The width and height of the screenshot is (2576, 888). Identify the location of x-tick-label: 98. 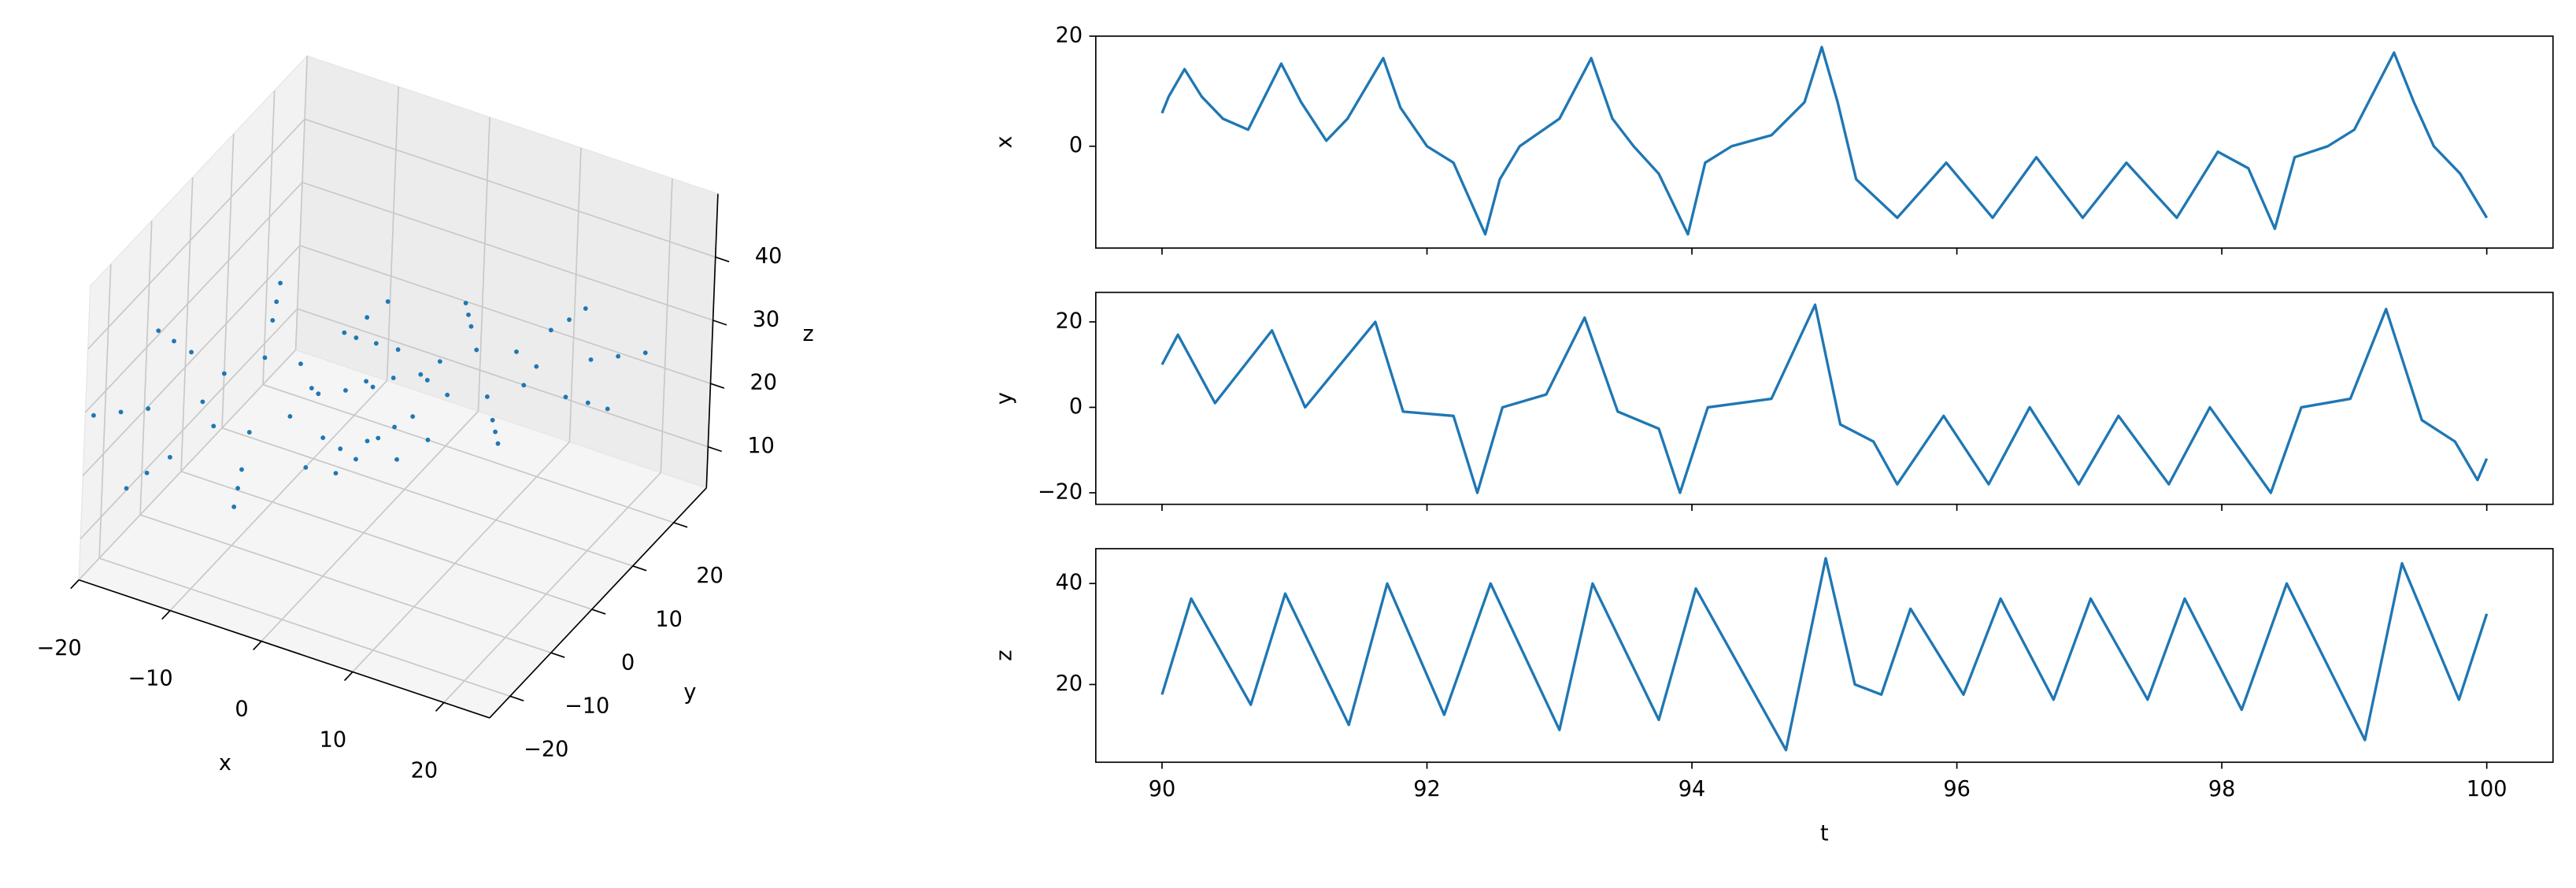
(2221, 789).